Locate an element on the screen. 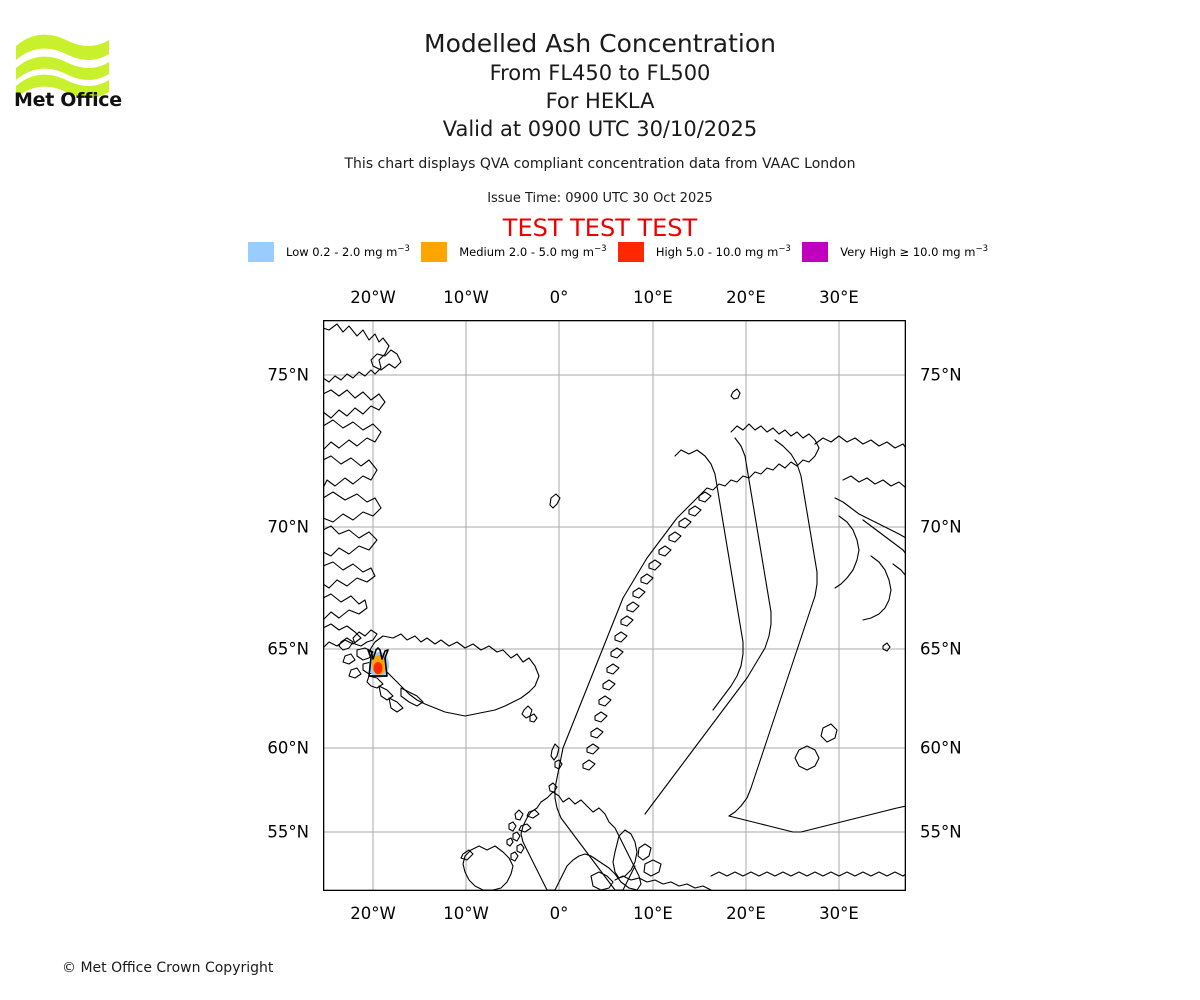 The height and width of the screenshot is (1000, 1200). lon-label-top-5: 30°E is located at coordinates (839, 297).